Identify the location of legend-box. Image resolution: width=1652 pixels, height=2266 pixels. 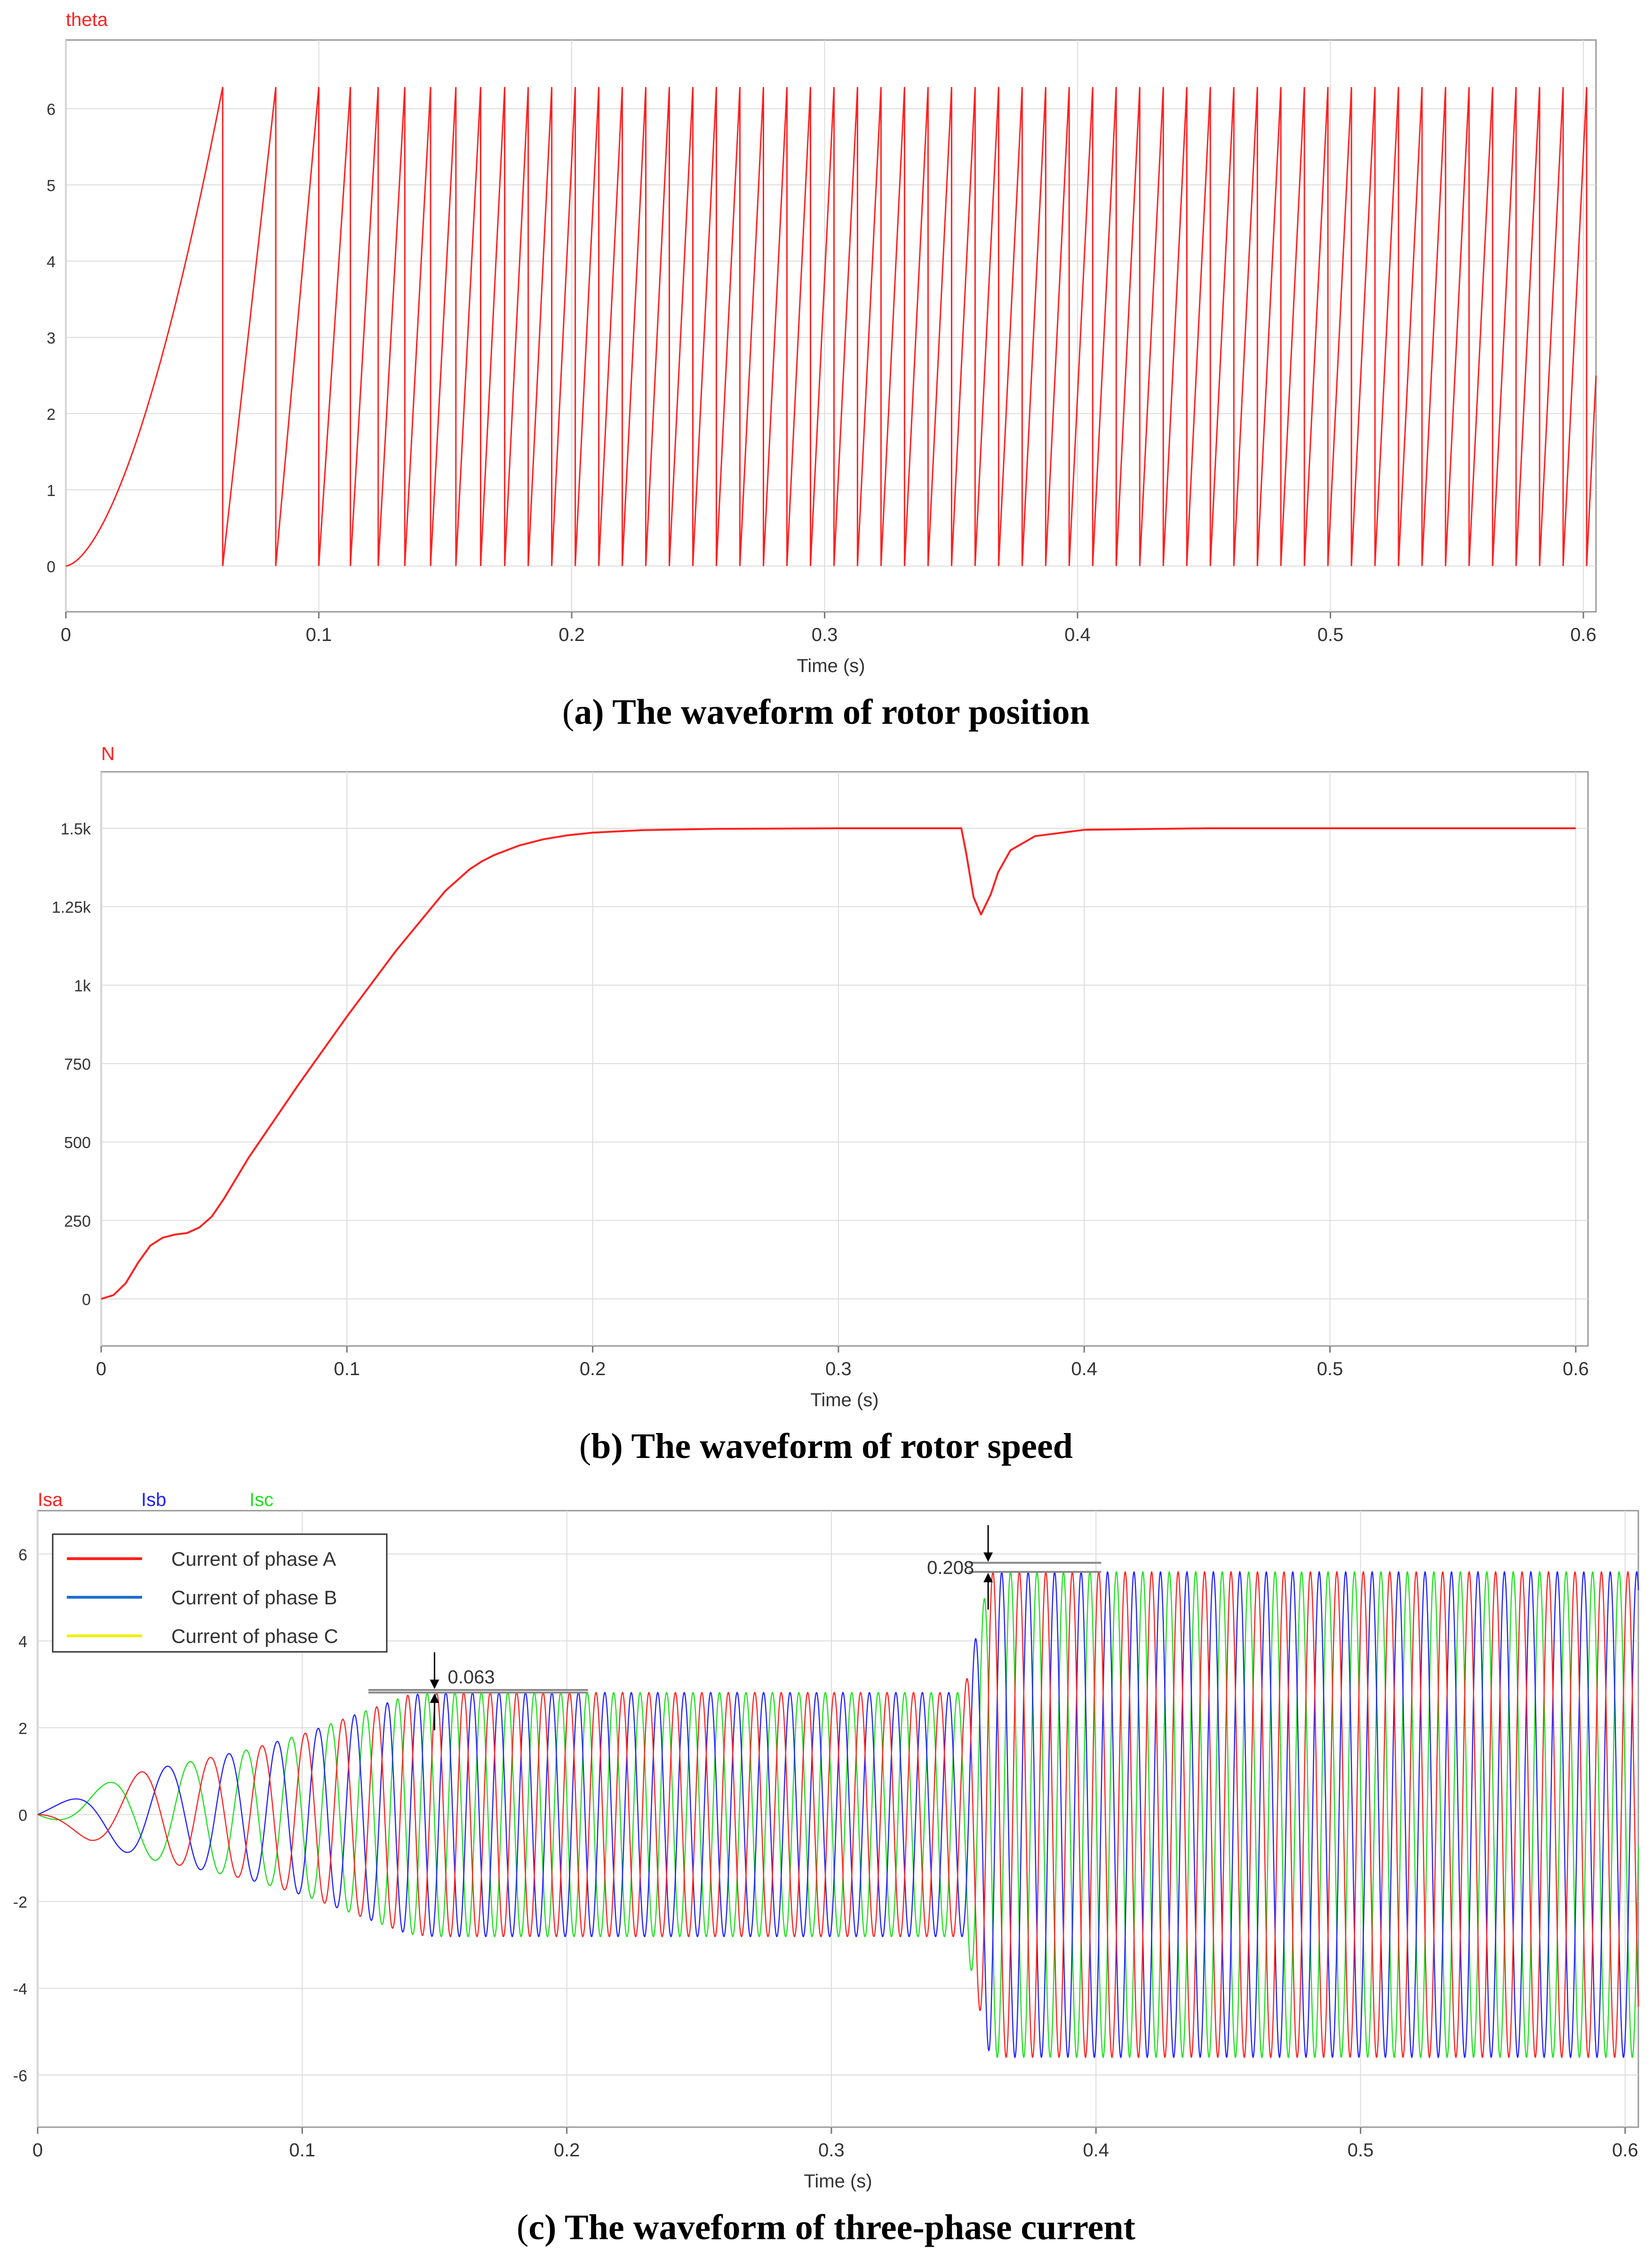
(220, 1593).